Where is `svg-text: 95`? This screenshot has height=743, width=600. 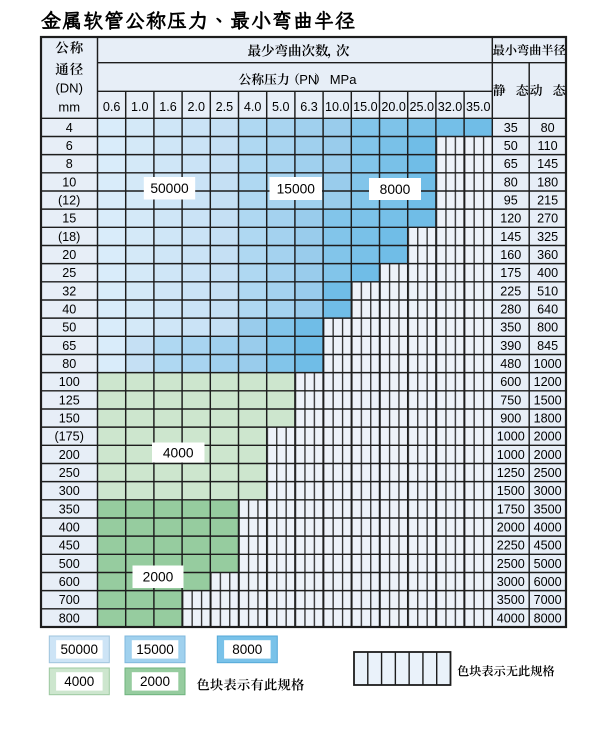 svg-text: 95 is located at coordinates (511, 201).